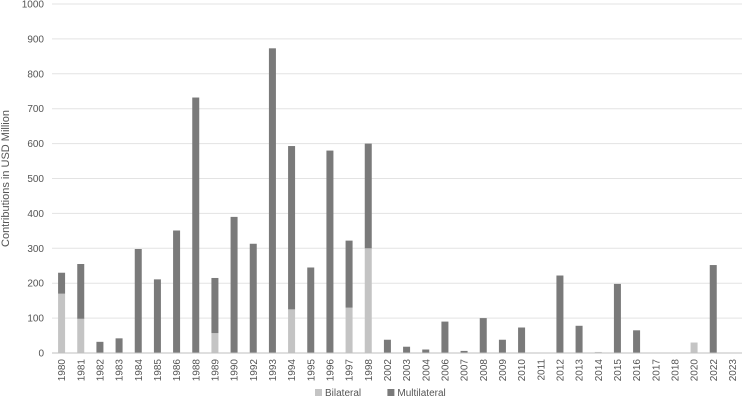  Describe the element at coordinates (618, 370) in the screenshot. I see `x-tick-label: 2015` at that location.